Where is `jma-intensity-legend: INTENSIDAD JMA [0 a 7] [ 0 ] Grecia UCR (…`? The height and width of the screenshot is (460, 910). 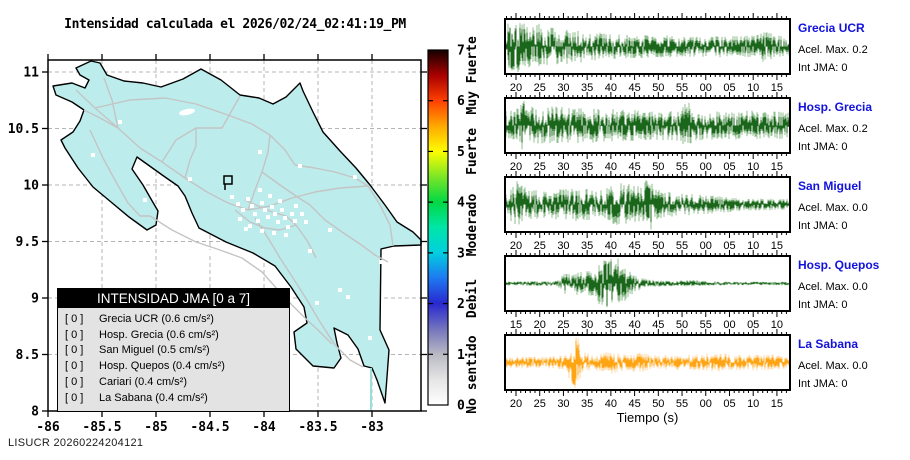 jma-intensity-legend: INTENSIDAD JMA [0 a 7] [ 0 ] Grecia UCR (… is located at coordinates (173, 350).